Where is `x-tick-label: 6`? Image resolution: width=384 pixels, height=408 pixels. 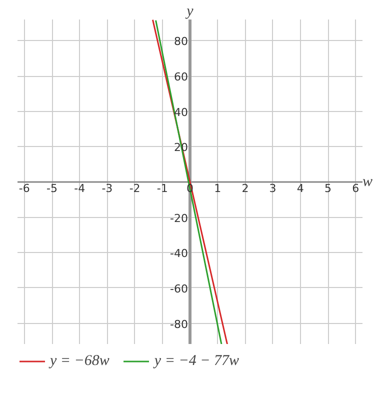 x-tick-label: 6 is located at coordinates (356, 188).